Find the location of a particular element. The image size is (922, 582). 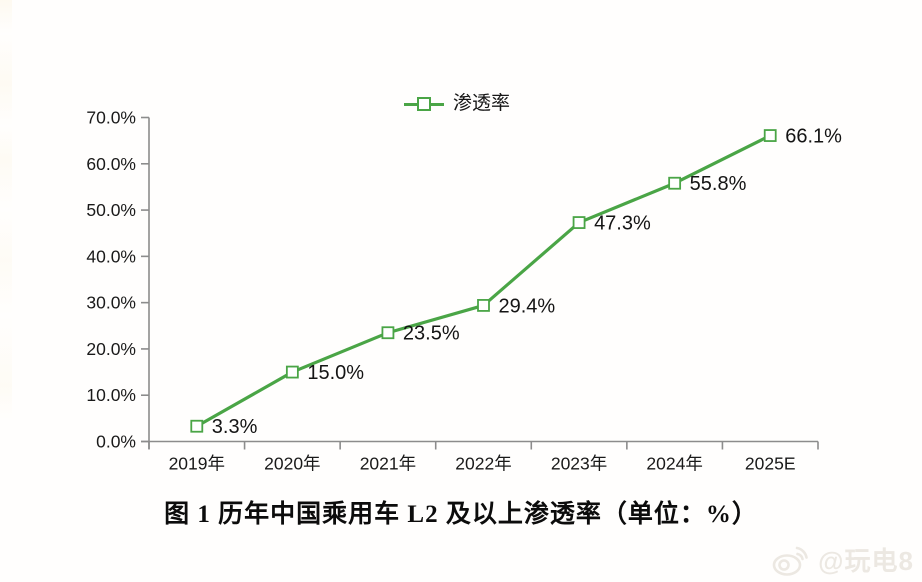

data-label: 47.3% is located at coordinates (622, 224).